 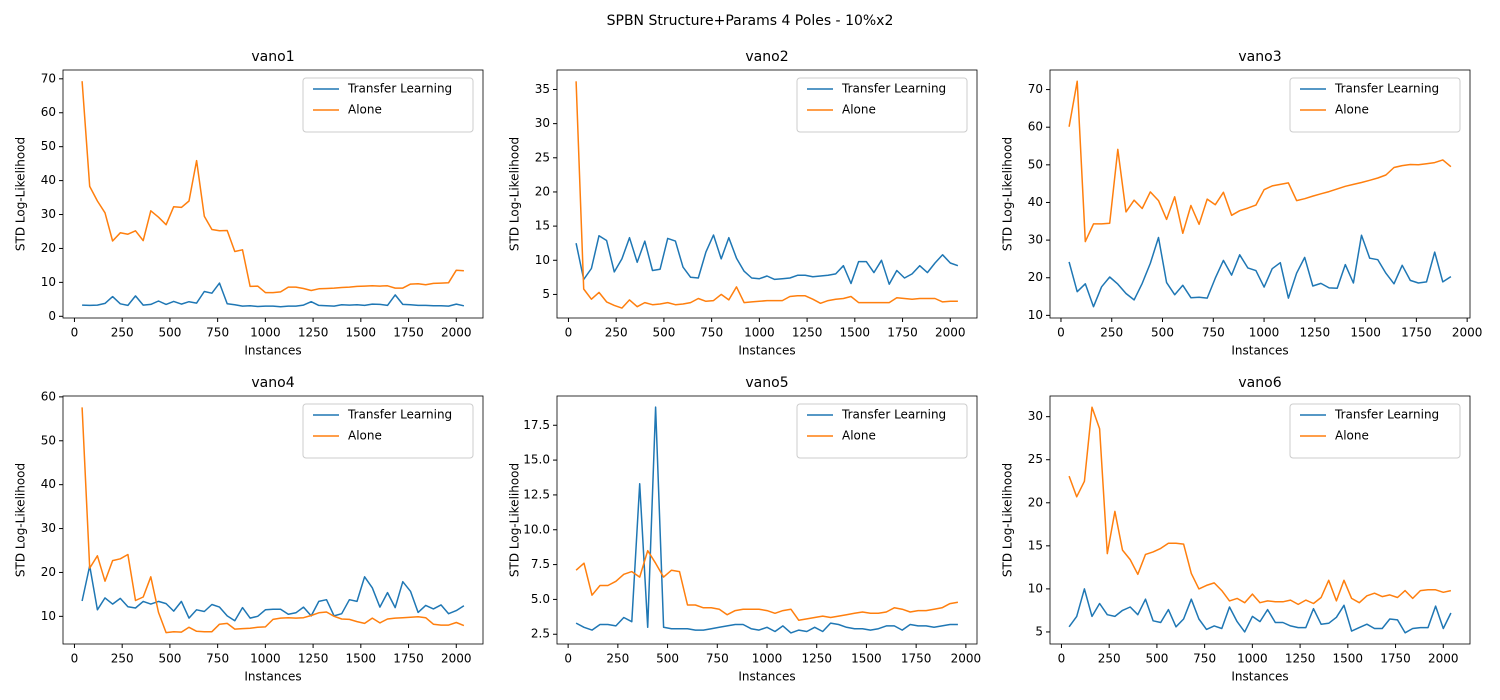 What do you see at coordinates (536, 460) in the screenshot?
I see `y-tick-label: 15.0` at bounding box center [536, 460].